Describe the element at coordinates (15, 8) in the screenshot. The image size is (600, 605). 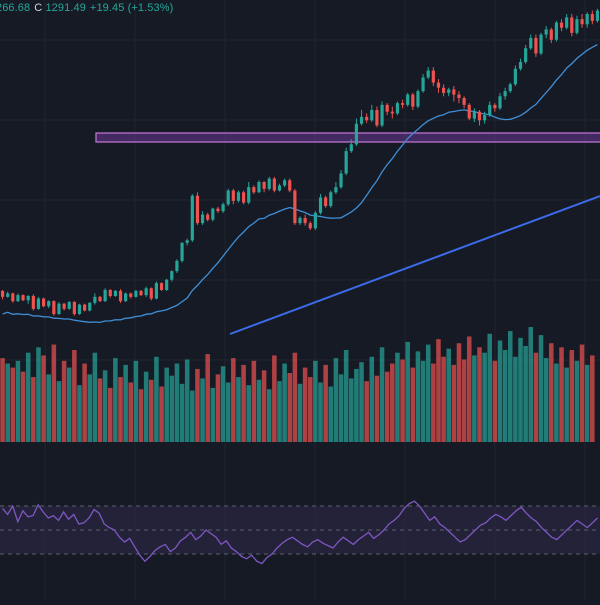
I see `open-value: 266.68` at that location.